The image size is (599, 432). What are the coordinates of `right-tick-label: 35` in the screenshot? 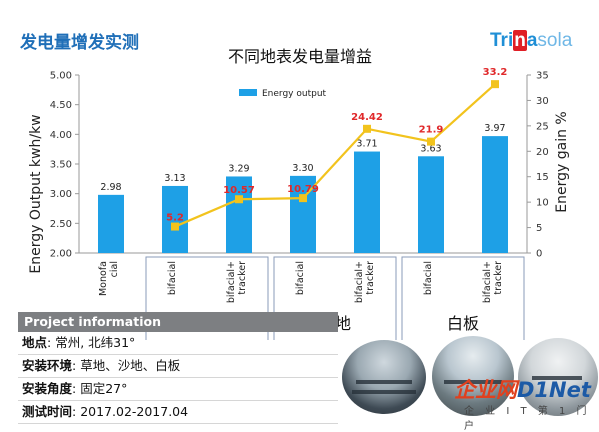 It's located at (542, 76).